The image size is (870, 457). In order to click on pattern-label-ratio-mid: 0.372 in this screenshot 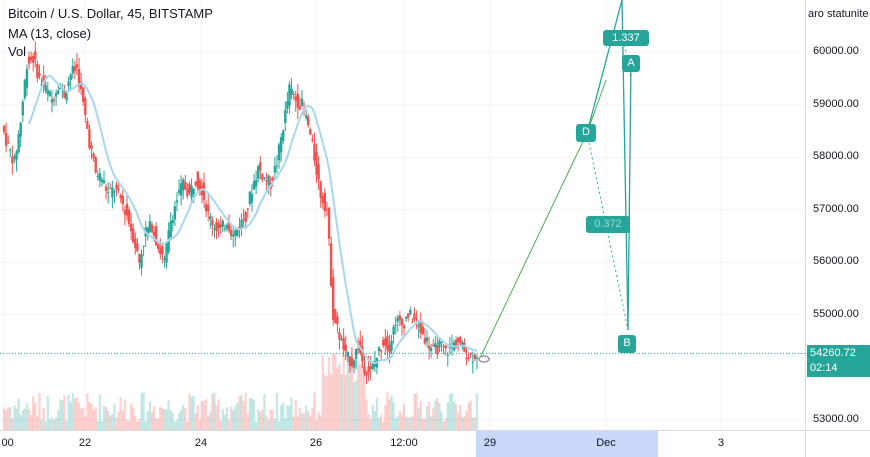, I will do `click(608, 224)`.